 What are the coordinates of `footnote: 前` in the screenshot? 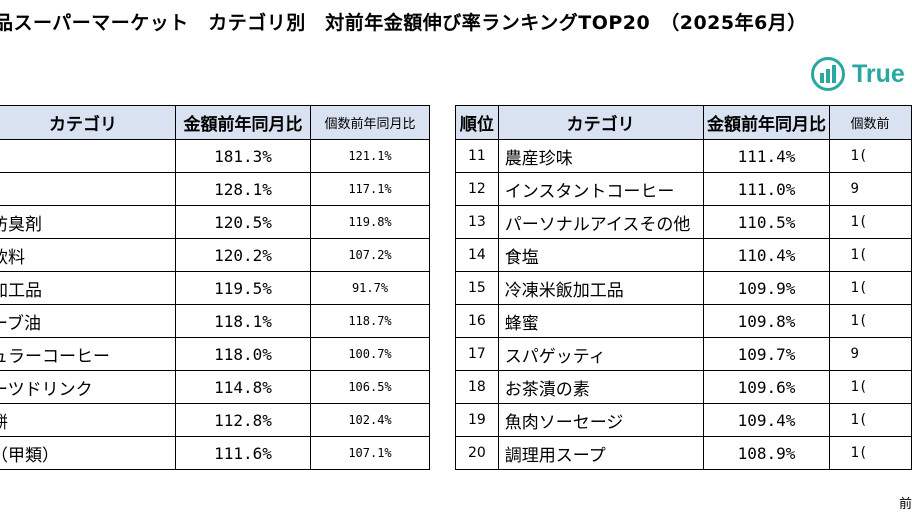 It's located at (905, 504).